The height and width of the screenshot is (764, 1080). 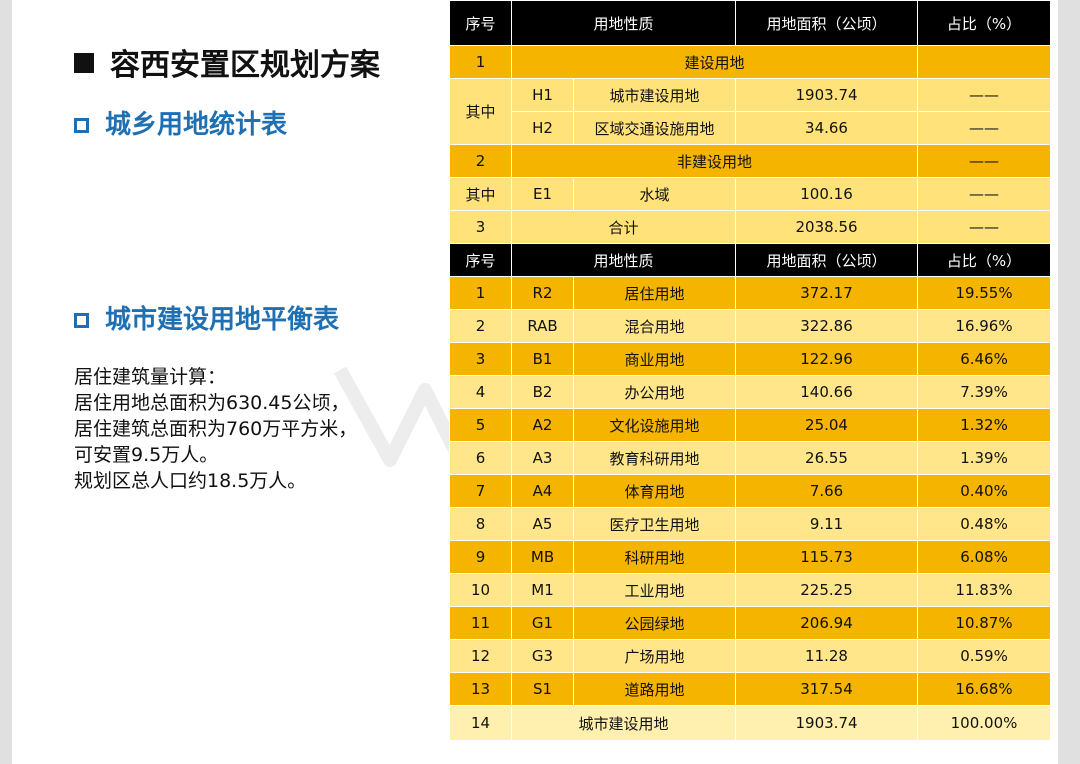 What do you see at coordinates (623, 723) in the screenshot?
I see `cell-name: 城市建设用地` at bounding box center [623, 723].